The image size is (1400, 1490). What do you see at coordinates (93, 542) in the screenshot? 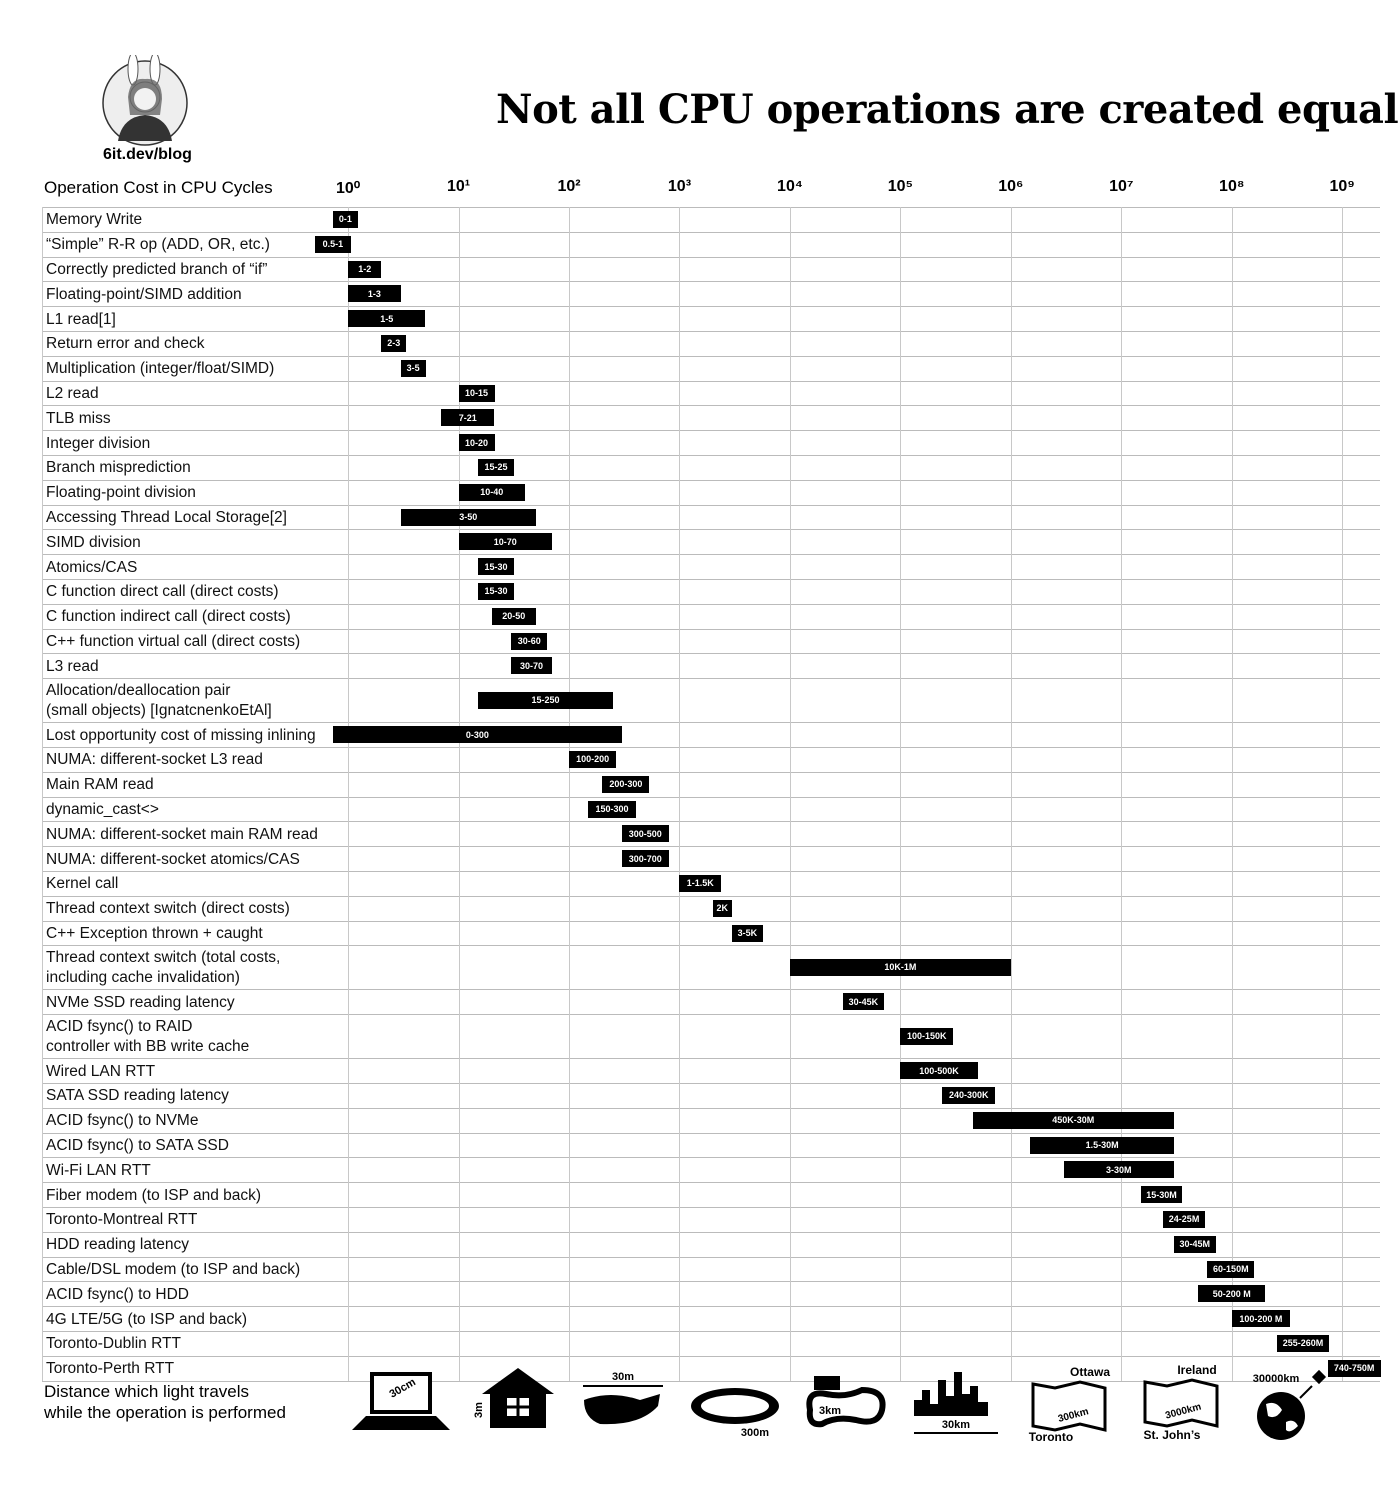
I see `row-label: SIMD division` at bounding box center [93, 542].